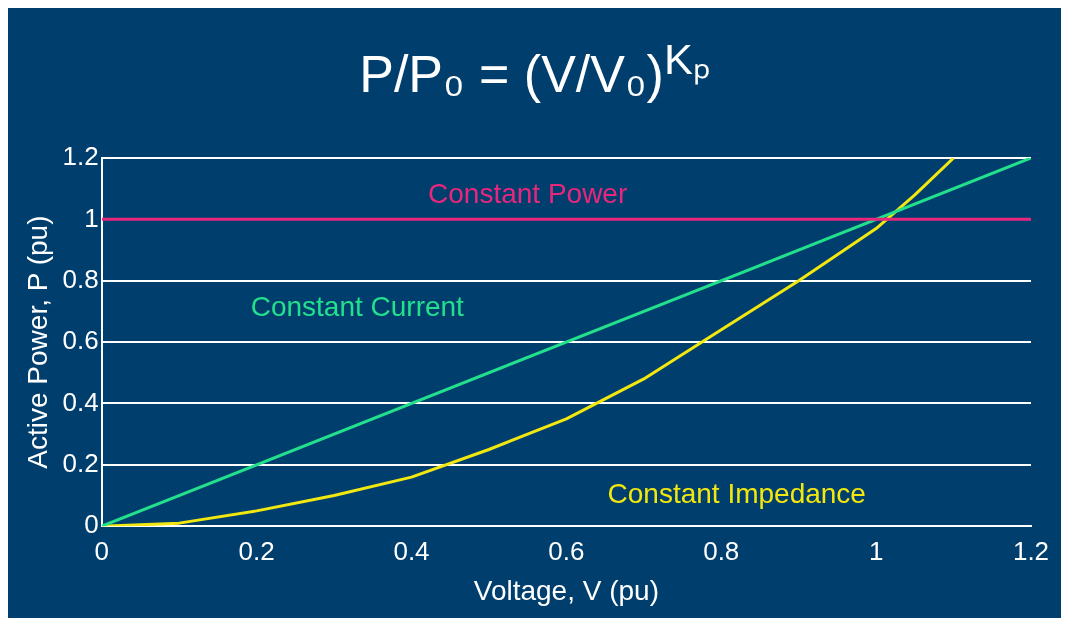 Image resolution: width=1069 pixels, height=629 pixels. What do you see at coordinates (91, 524) in the screenshot?
I see `y-tick-label: 0` at bounding box center [91, 524].